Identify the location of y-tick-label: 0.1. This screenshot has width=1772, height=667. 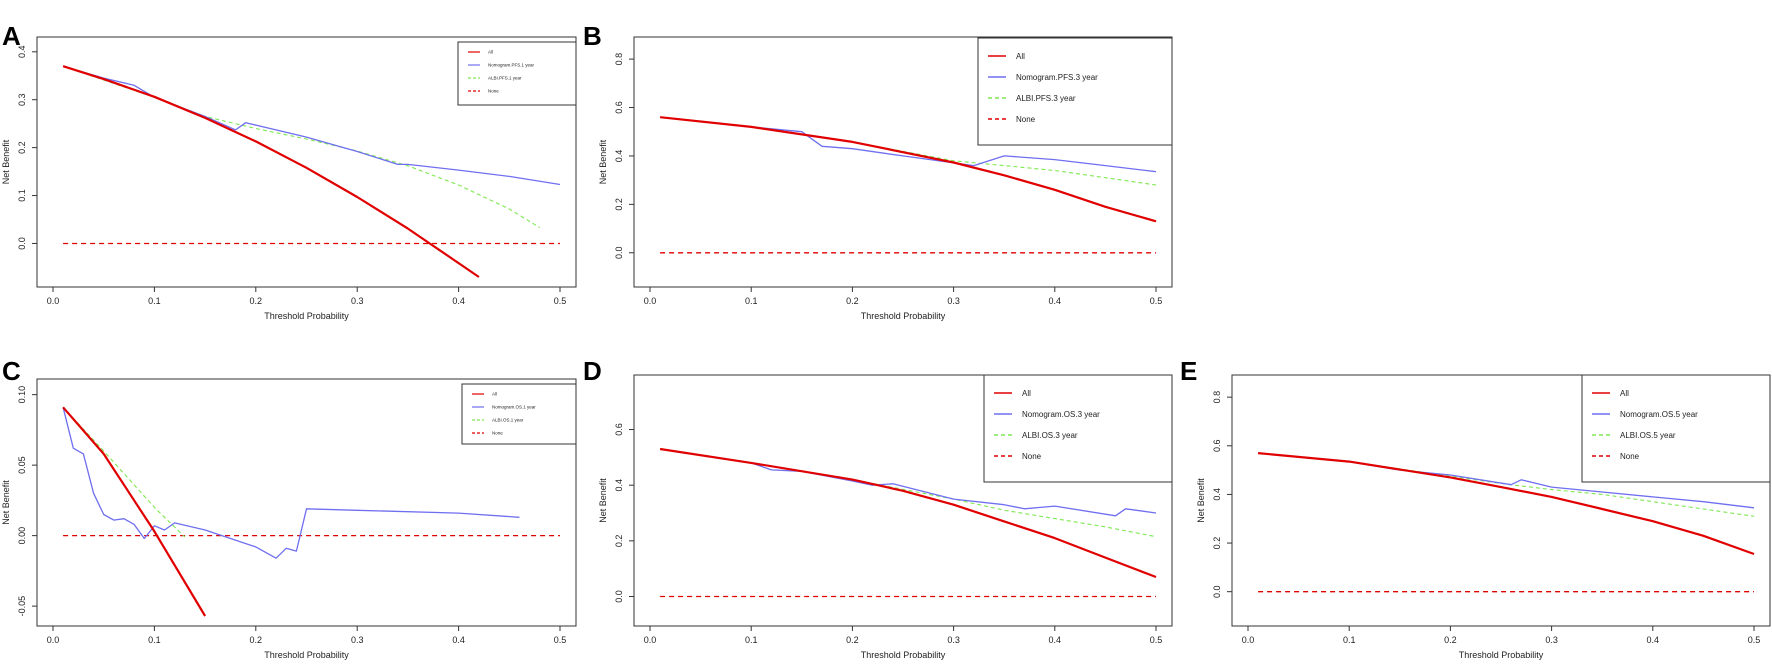
(22, 195).